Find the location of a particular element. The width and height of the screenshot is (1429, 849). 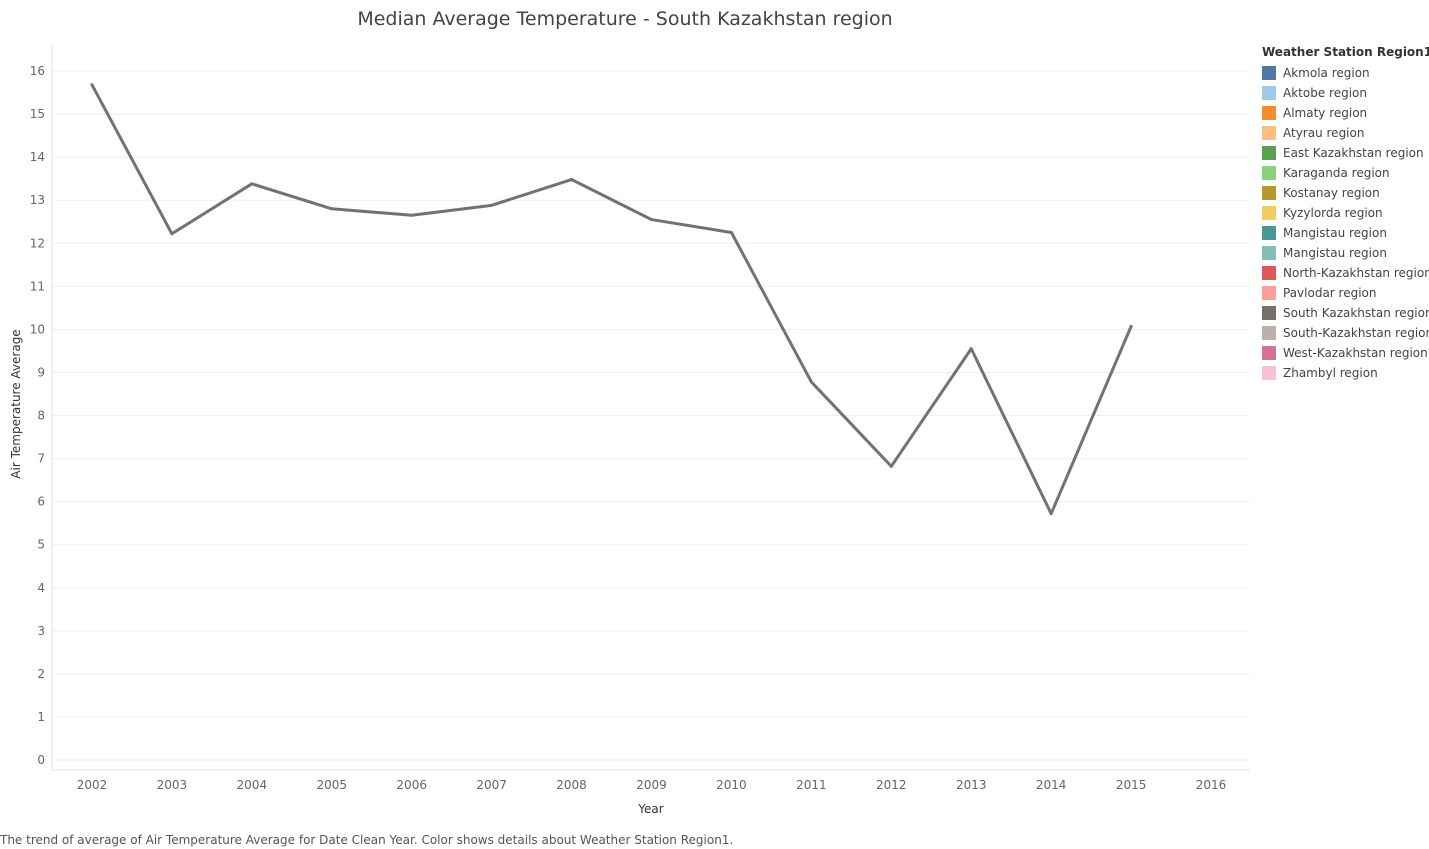

legend-label: Kyzylorda region is located at coordinates (1333, 213).